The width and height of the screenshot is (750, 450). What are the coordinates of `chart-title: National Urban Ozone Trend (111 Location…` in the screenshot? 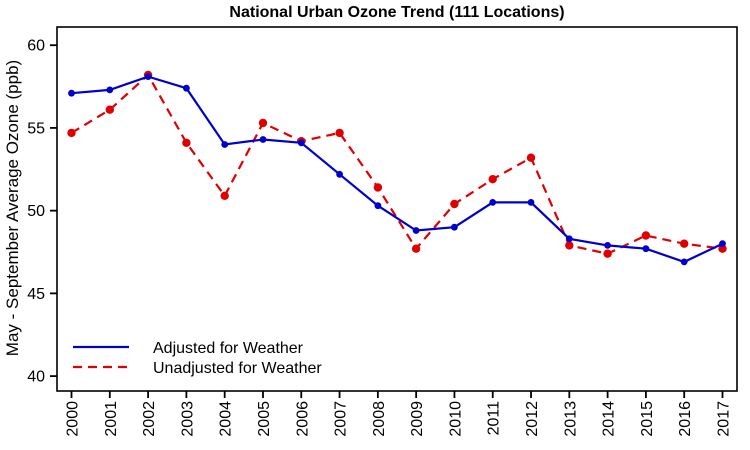 It's located at (396, 12).